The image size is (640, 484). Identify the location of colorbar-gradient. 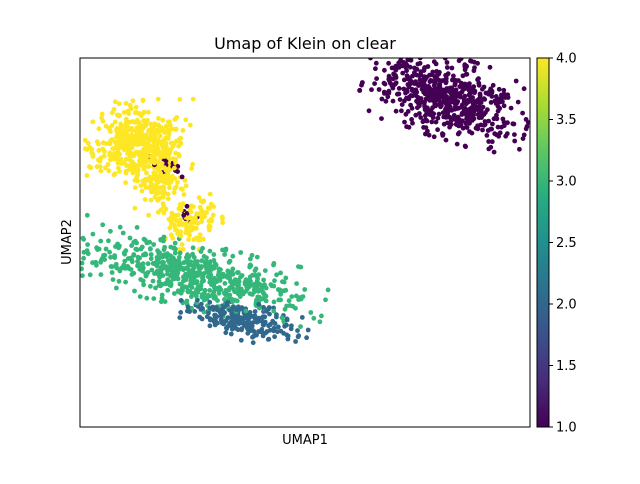
(543, 242).